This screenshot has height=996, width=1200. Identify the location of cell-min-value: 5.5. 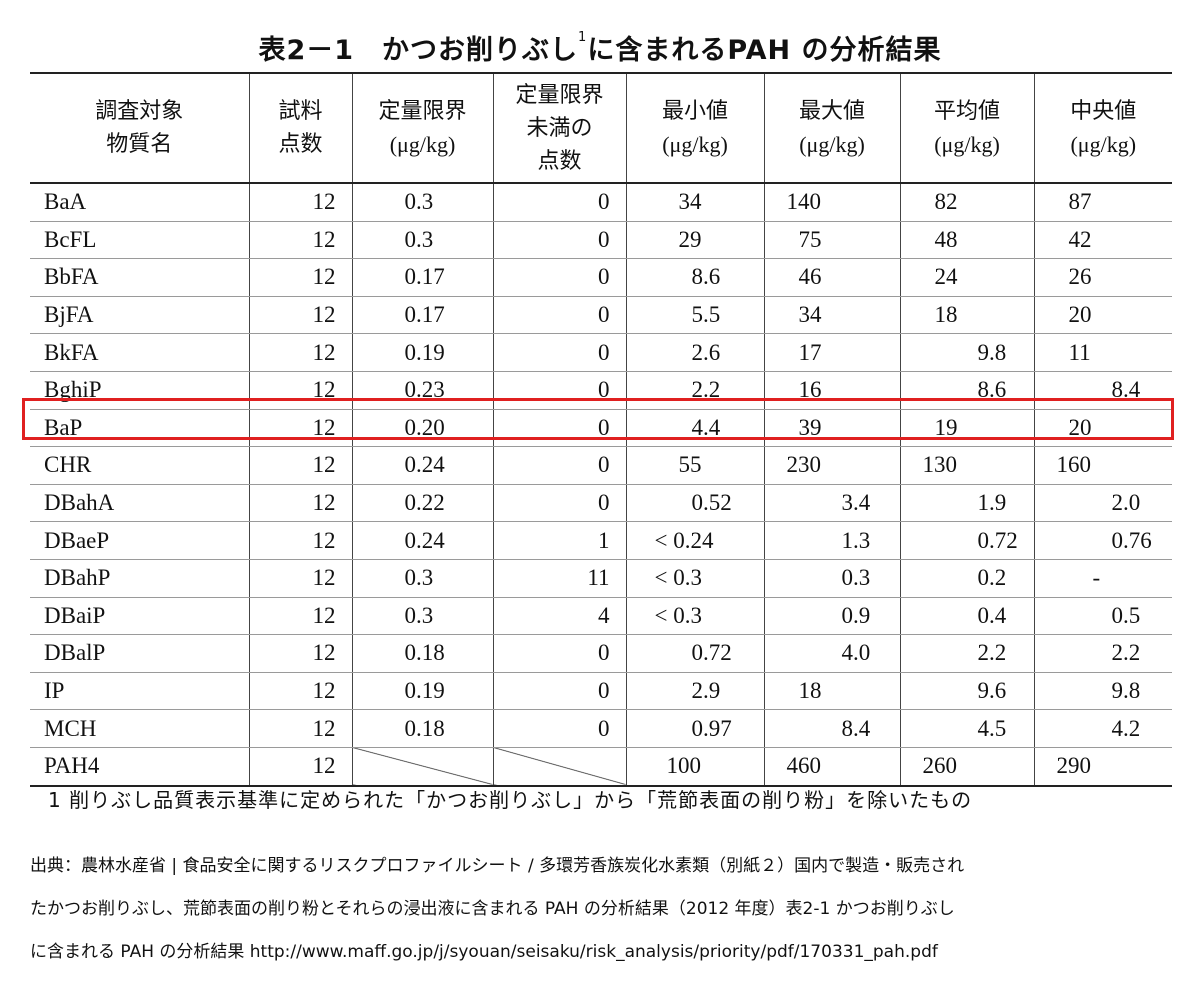
(694, 315).